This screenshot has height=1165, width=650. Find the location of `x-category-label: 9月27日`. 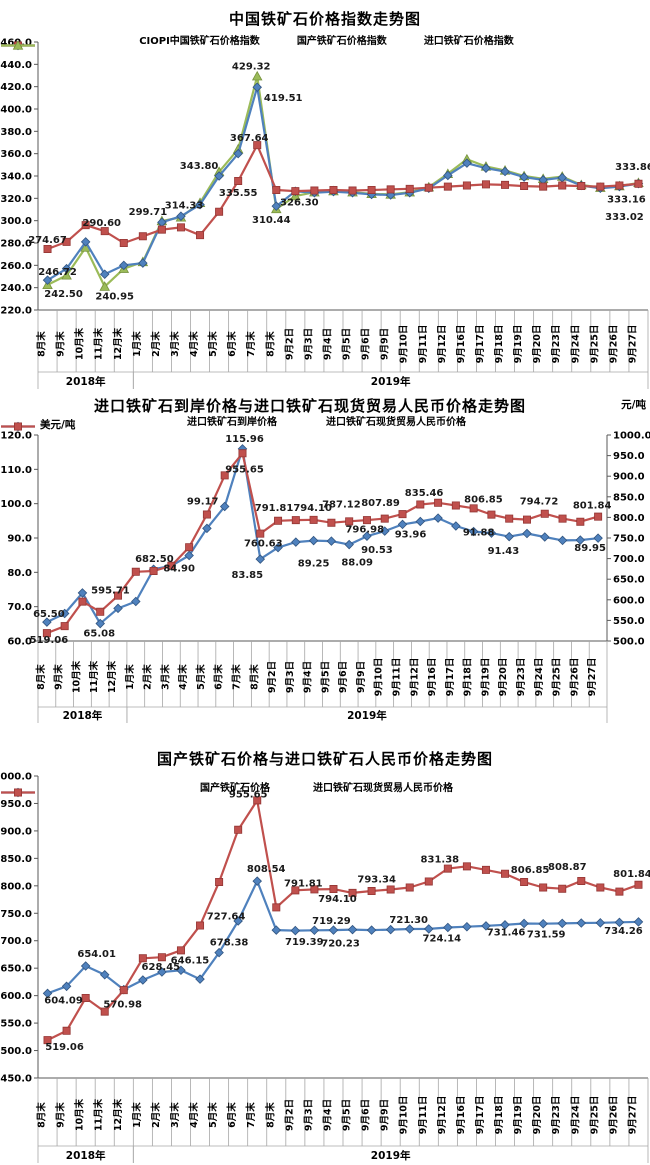

x-category-label: 9月27日 is located at coordinates (592, 677).